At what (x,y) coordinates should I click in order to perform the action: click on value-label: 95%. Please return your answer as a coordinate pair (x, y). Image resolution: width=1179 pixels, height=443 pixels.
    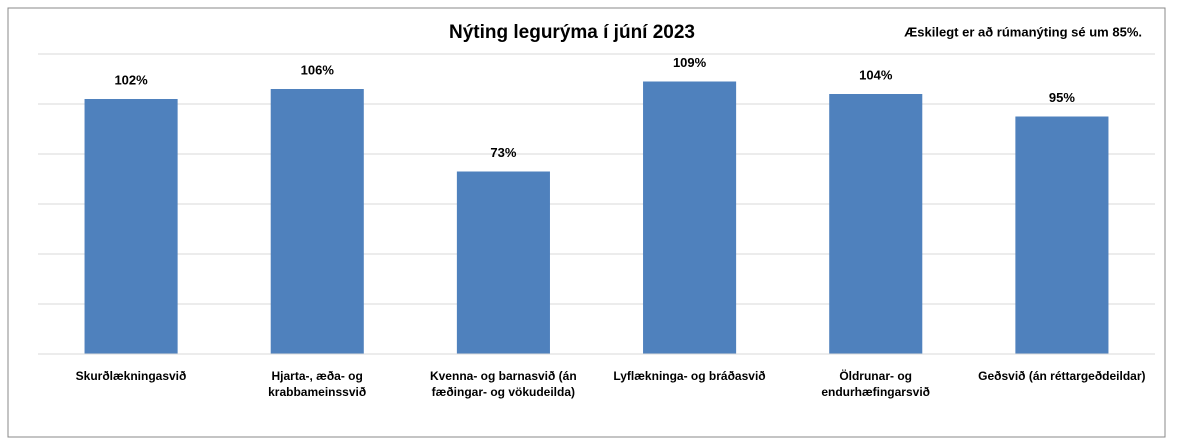
    Looking at the image, I should click on (1062, 97).